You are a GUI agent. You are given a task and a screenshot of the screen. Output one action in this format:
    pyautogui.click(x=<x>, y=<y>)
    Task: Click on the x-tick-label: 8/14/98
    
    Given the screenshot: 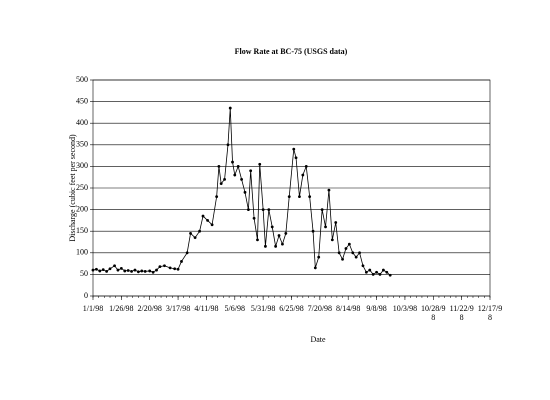 What is the action you would take?
    pyautogui.click(x=348, y=308)
    